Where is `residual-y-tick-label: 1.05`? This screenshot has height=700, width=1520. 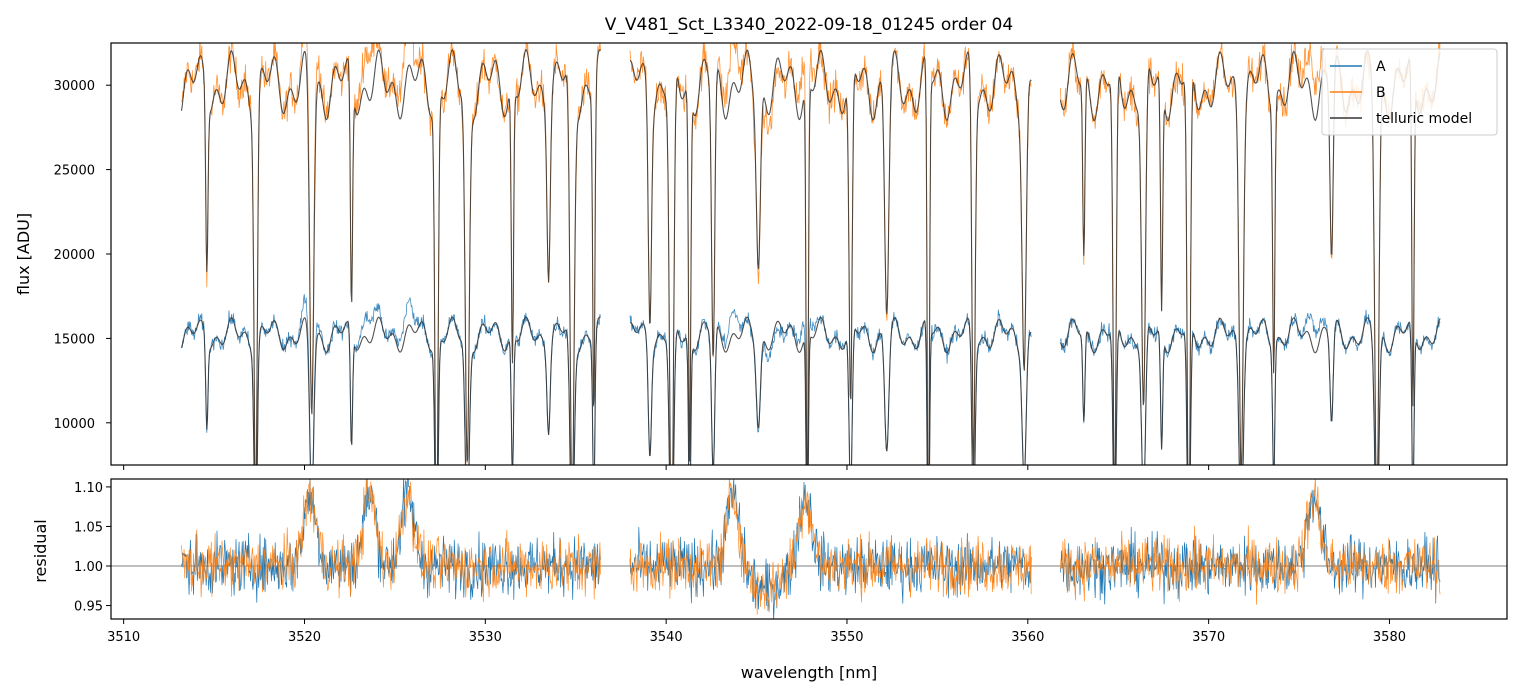 residual-y-tick-label: 1.05 is located at coordinates (88, 527).